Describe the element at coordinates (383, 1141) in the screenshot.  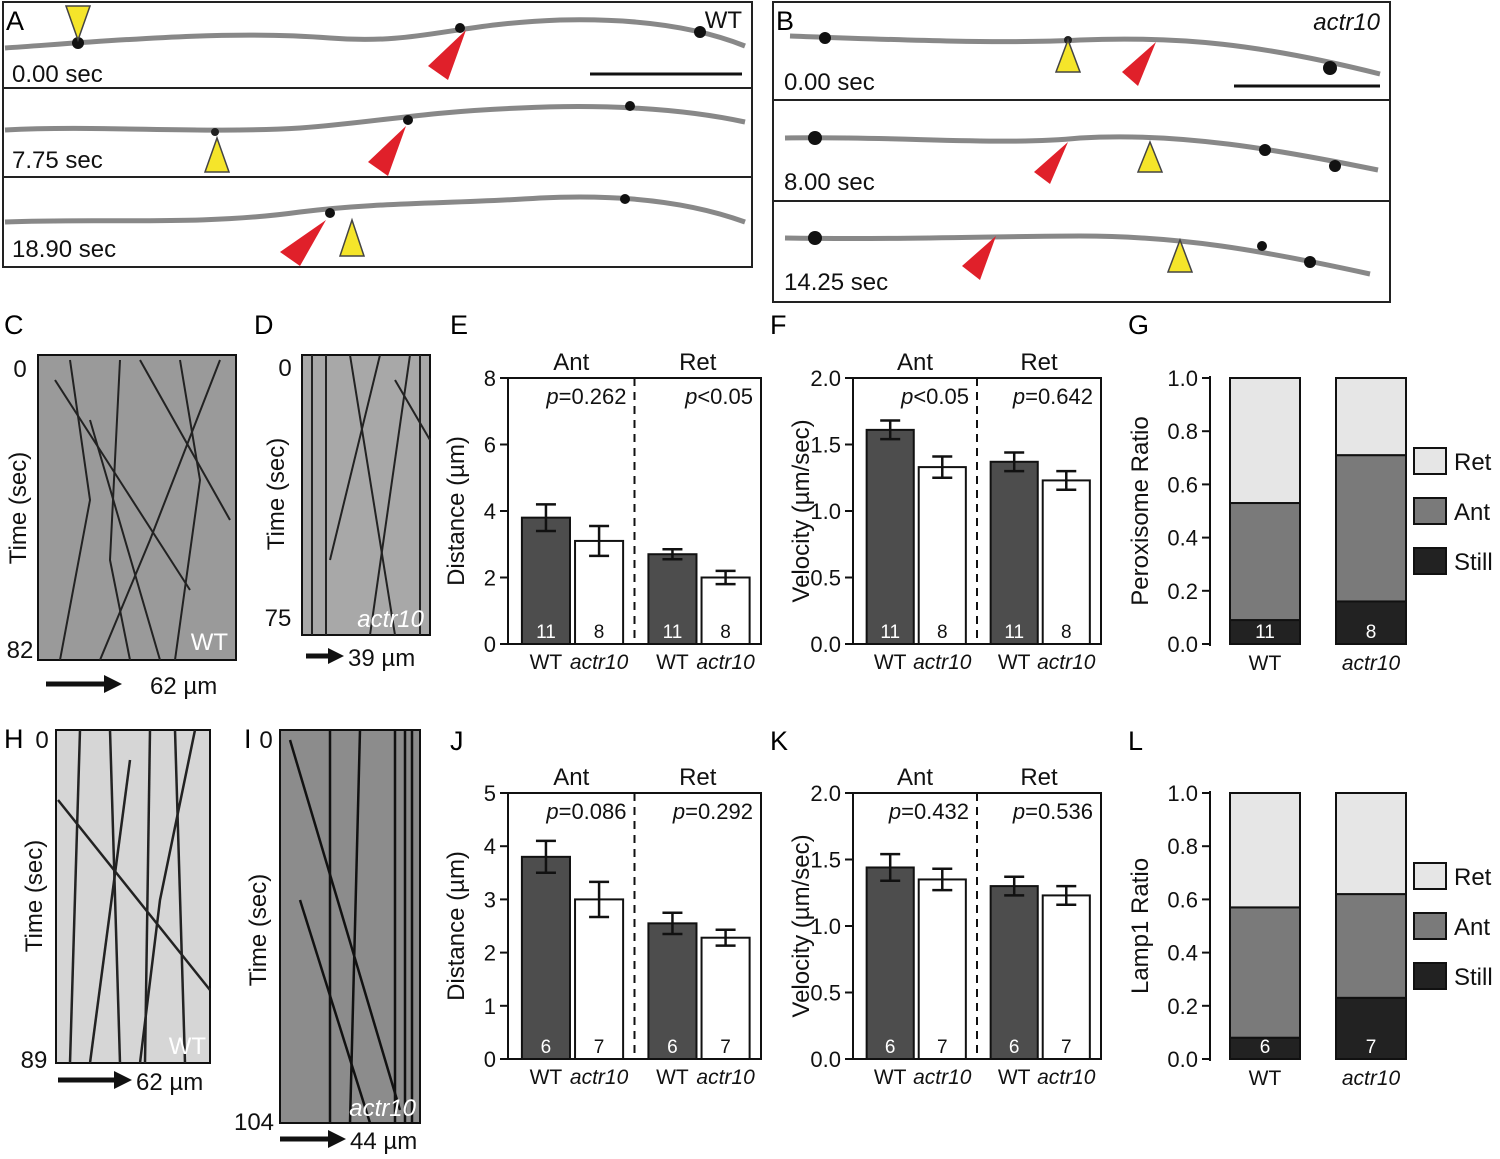
I see `scale-label: 44 µm` at that location.